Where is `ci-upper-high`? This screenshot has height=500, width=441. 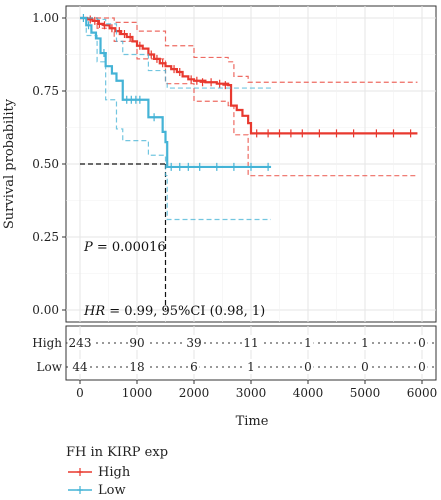 ci-upper-high is located at coordinates (249, 50).